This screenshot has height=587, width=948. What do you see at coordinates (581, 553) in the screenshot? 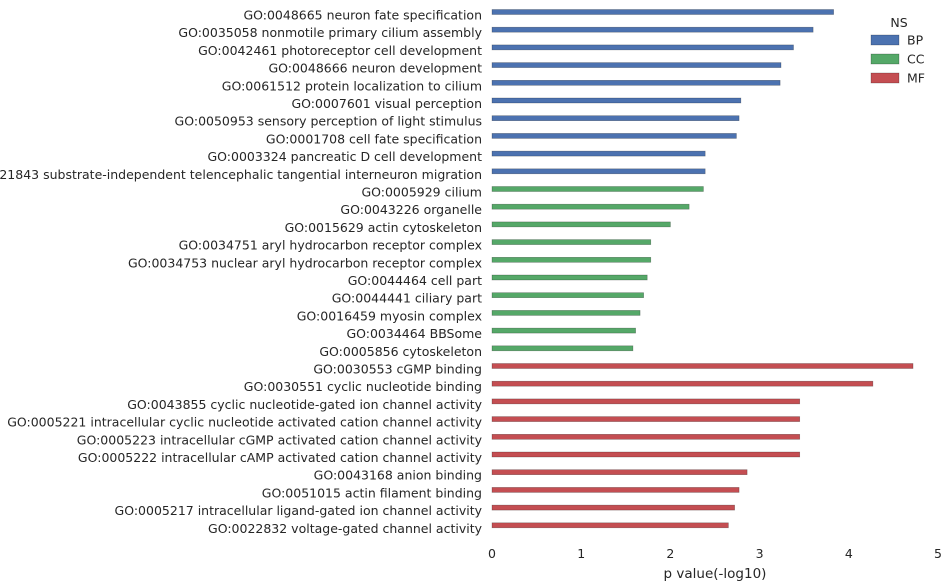
I see `x-tick-label: 1` at bounding box center [581, 553].